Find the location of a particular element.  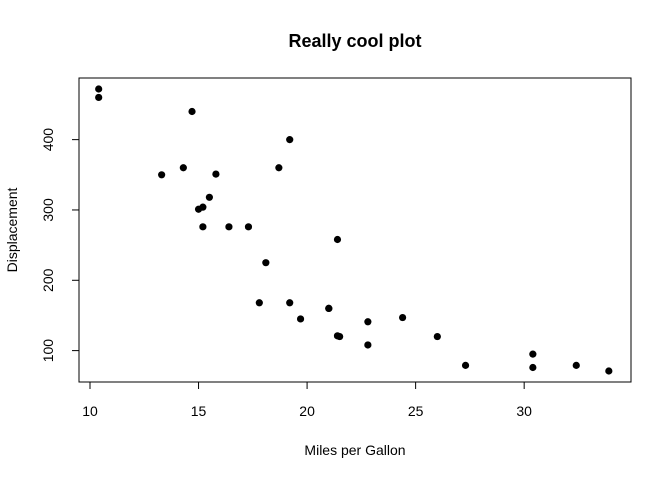

chart-title: Really cool plot is located at coordinates (354, 41).